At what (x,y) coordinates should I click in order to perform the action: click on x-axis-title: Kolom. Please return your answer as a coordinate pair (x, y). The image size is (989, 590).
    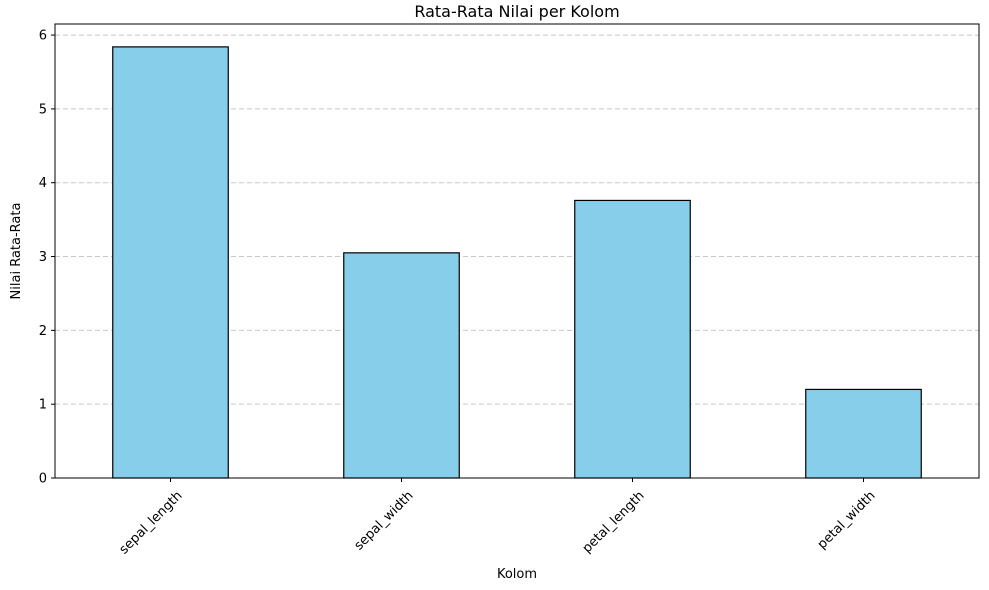
    Looking at the image, I should click on (517, 574).